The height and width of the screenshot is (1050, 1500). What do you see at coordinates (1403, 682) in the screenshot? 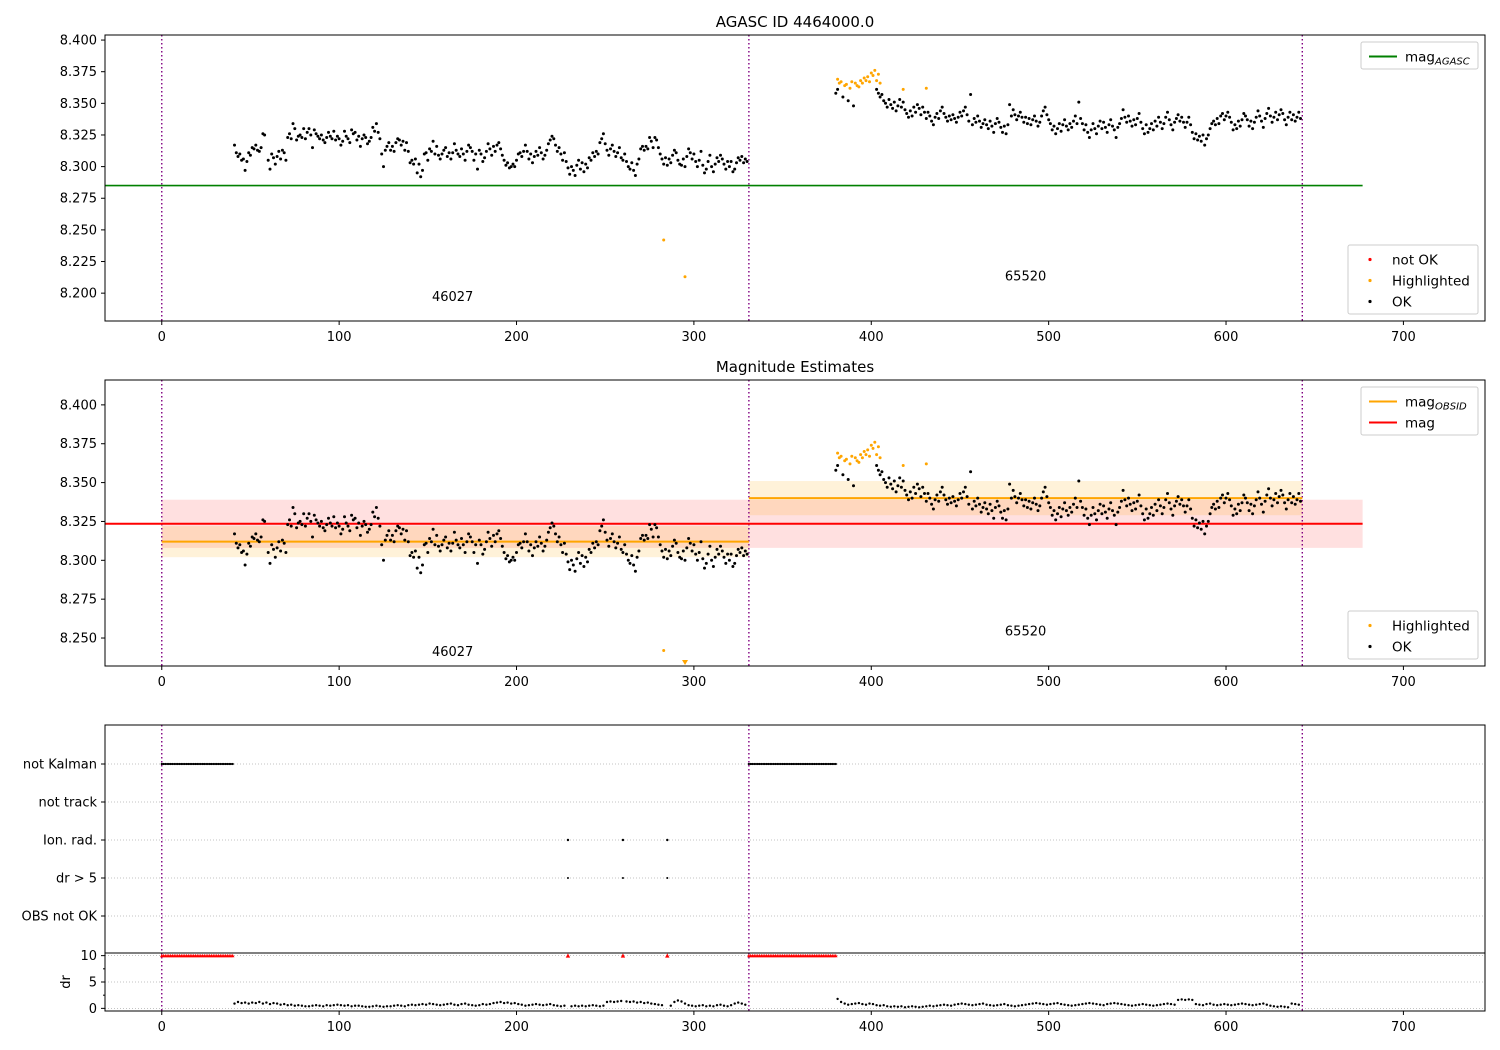
I see `x-tick-label: 700` at bounding box center [1403, 682].